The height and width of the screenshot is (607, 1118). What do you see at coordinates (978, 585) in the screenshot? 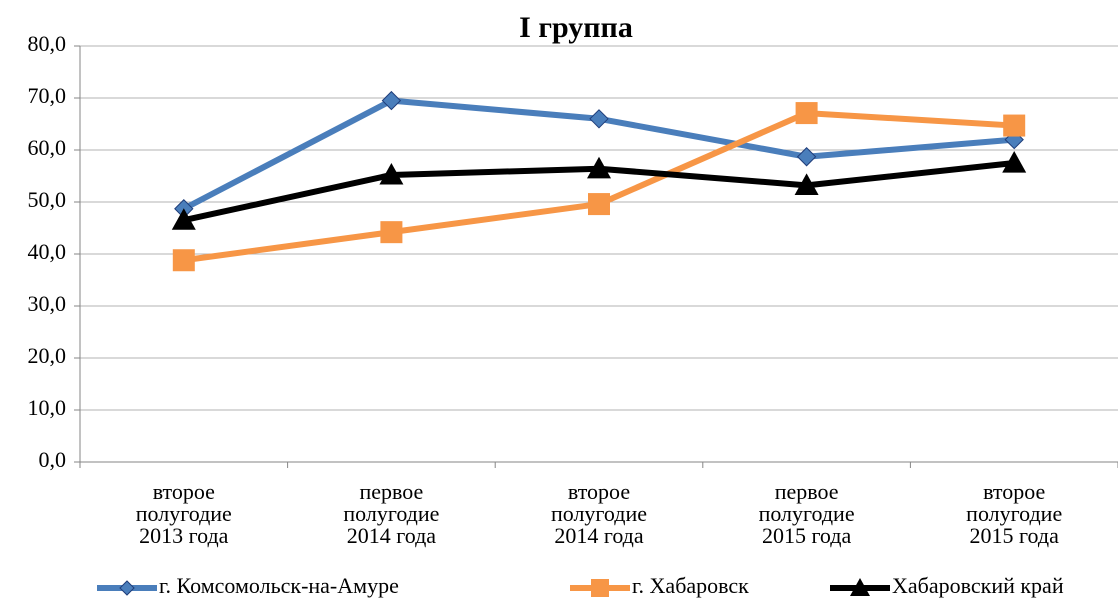
I see `legend-label: Хабаровский край` at bounding box center [978, 585].